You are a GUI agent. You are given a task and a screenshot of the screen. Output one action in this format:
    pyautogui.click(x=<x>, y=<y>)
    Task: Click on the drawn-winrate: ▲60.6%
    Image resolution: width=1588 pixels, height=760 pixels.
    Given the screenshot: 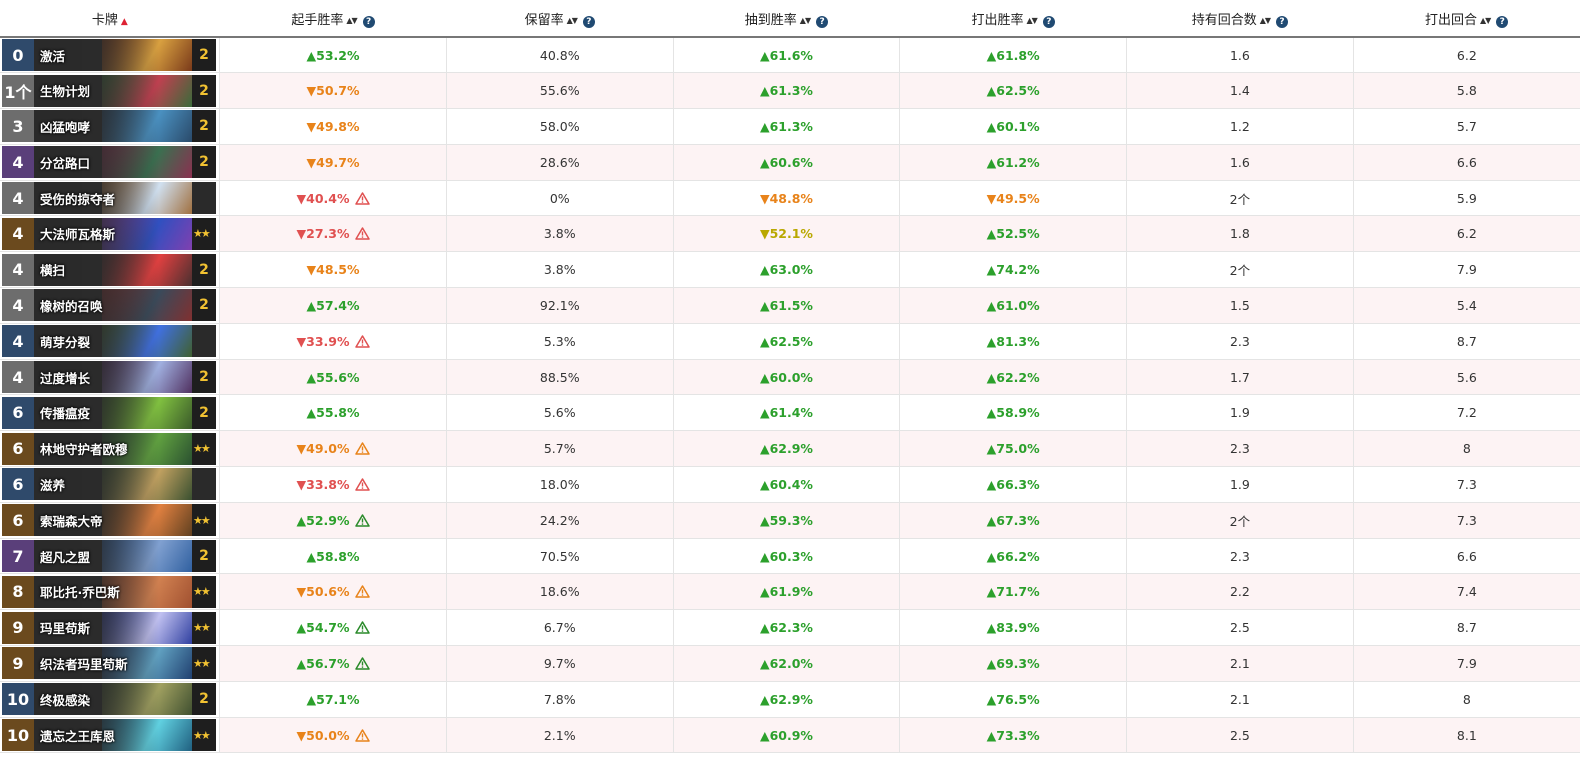 What is the action you would take?
    pyautogui.click(x=786, y=162)
    